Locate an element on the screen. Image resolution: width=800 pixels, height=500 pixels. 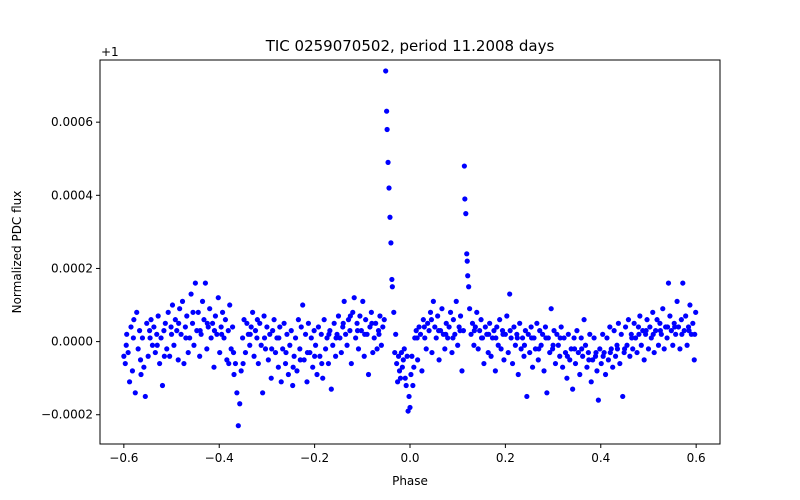
x-tick-label: 0.2 is located at coordinates (505, 458).